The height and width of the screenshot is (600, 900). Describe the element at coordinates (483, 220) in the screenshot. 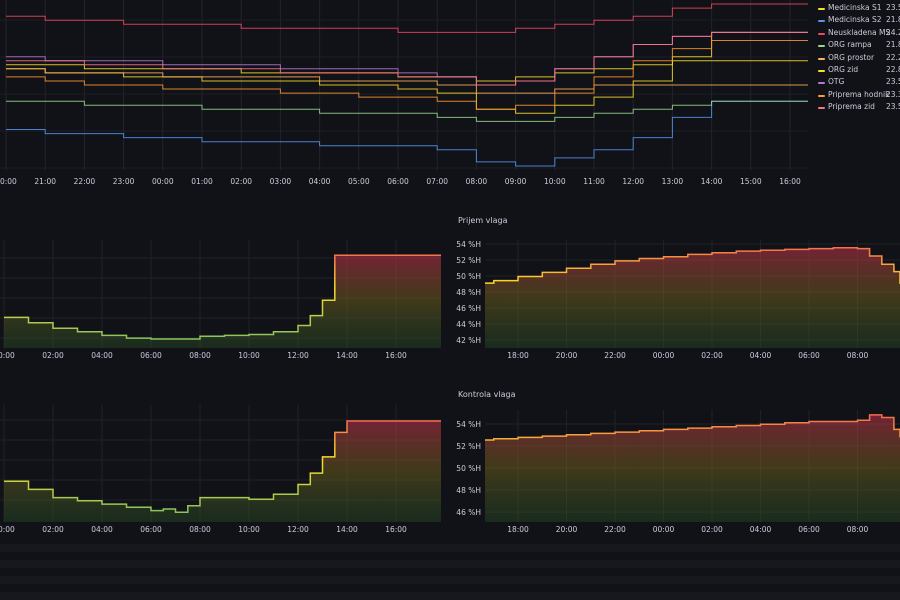

I see `panel-title: Prijem vlaga` at that location.